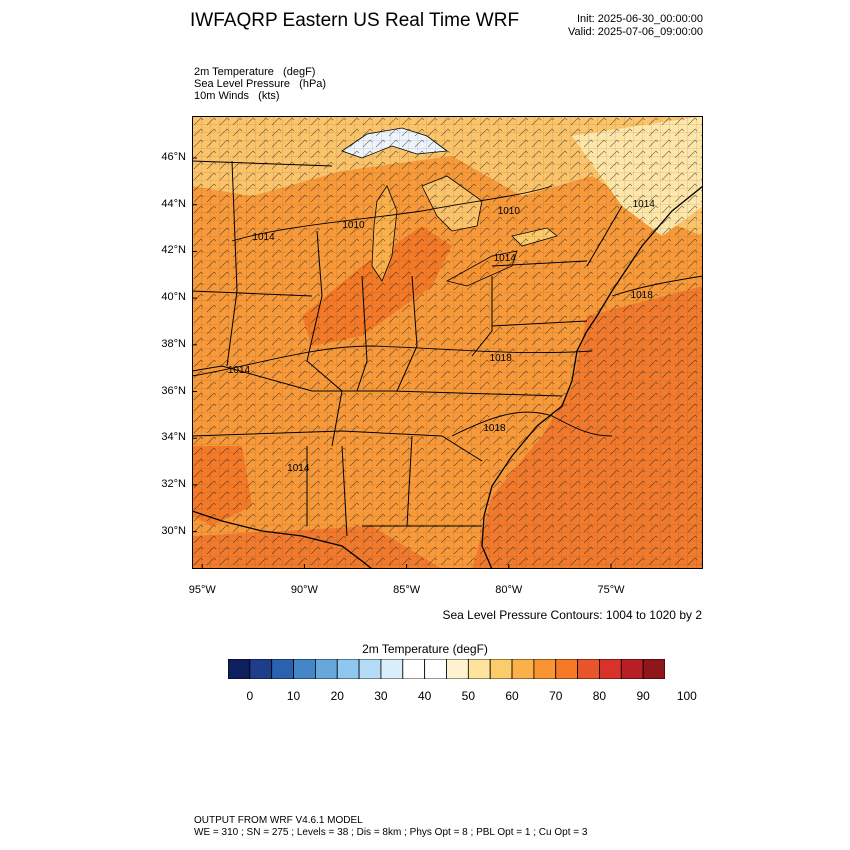 The height and width of the screenshot is (850, 850). What do you see at coordinates (381, 696) in the screenshot?
I see `colorbar-tick-label: 30` at bounding box center [381, 696].